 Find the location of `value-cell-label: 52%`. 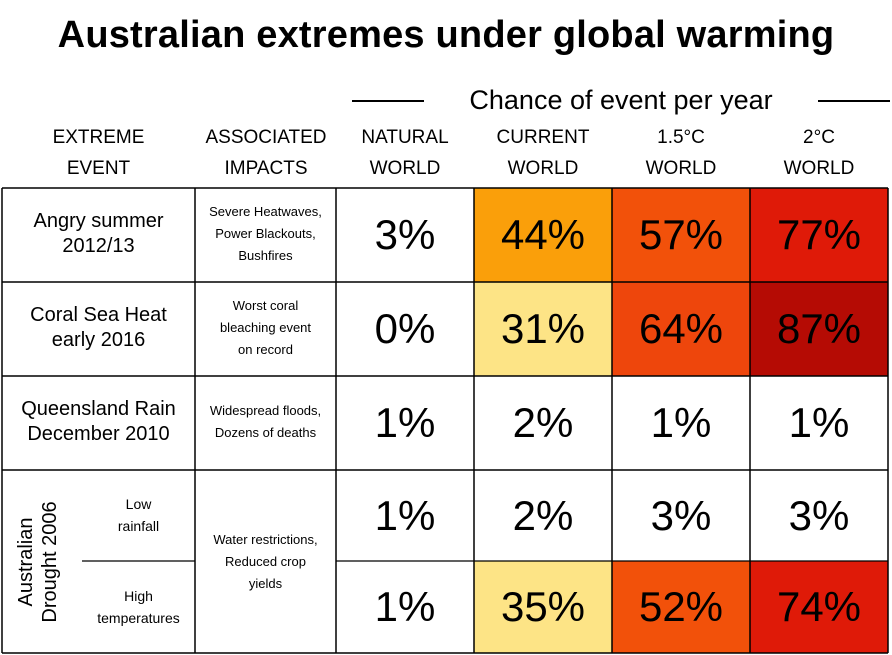

value-cell-label: 52% is located at coordinates (681, 606).